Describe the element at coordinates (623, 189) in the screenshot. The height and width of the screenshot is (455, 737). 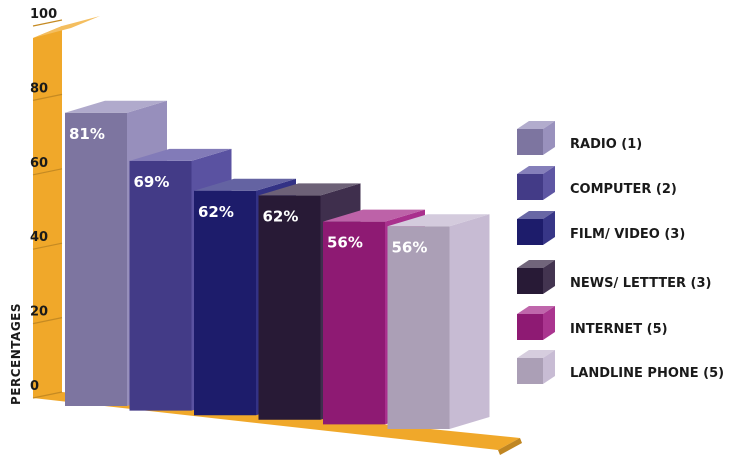
I see `legend-label: COMPUTER (2)` at that location.